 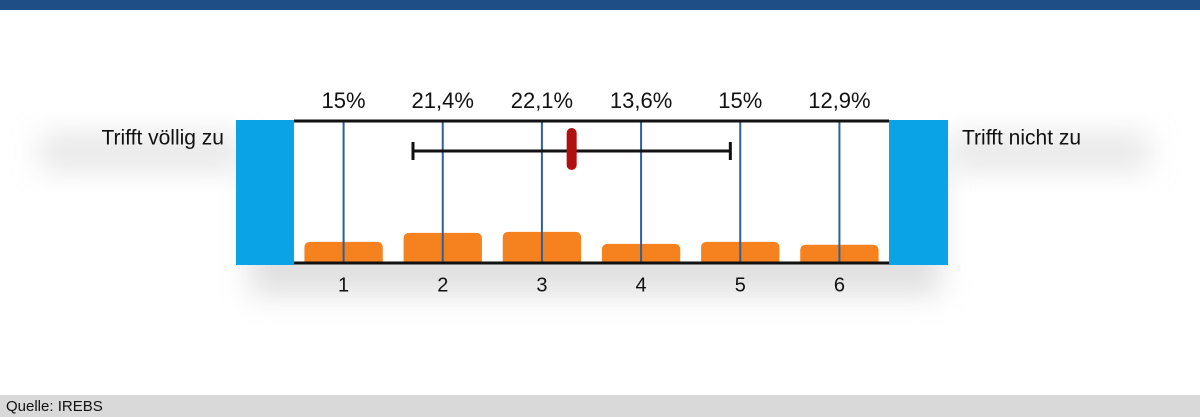 What do you see at coordinates (839, 285) in the screenshot?
I see `x-tick-label: 6` at bounding box center [839, 285].